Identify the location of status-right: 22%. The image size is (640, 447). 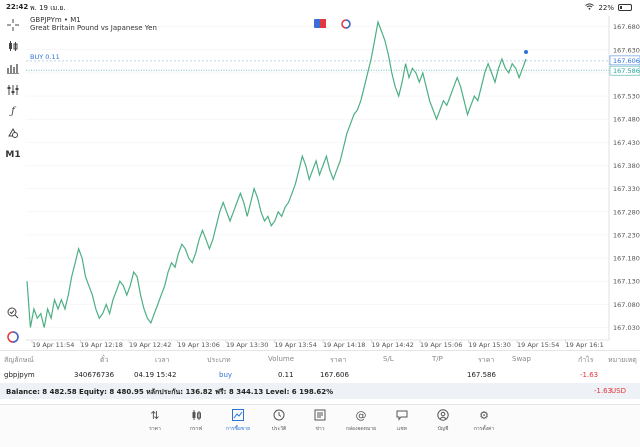
(608, 7).